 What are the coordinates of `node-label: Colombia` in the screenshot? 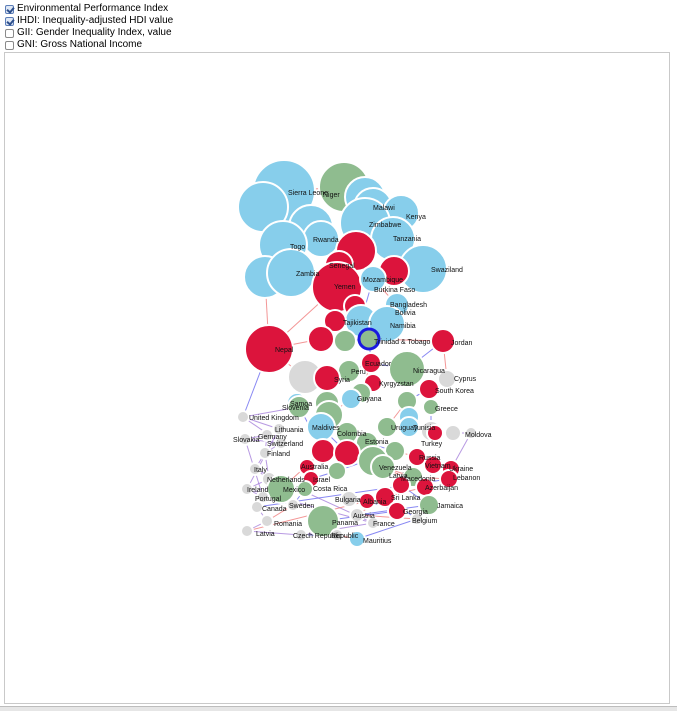 It's located at (352, 434).